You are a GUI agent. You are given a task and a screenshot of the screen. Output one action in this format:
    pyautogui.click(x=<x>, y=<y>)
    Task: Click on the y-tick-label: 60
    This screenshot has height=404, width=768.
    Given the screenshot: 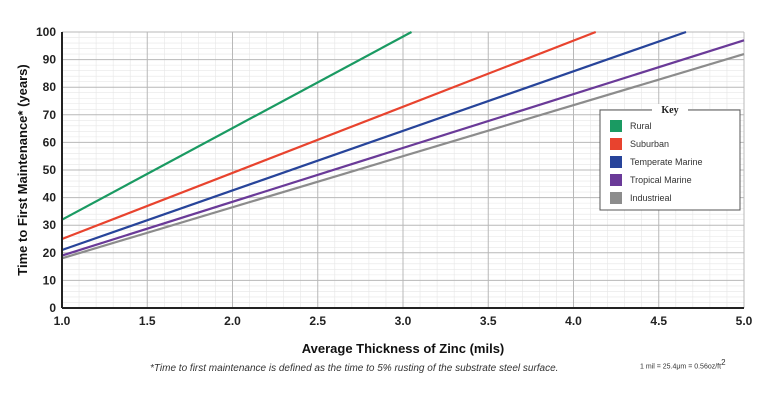 What is the action you would take?
    pyautogui.click(x=50, y=142)
    